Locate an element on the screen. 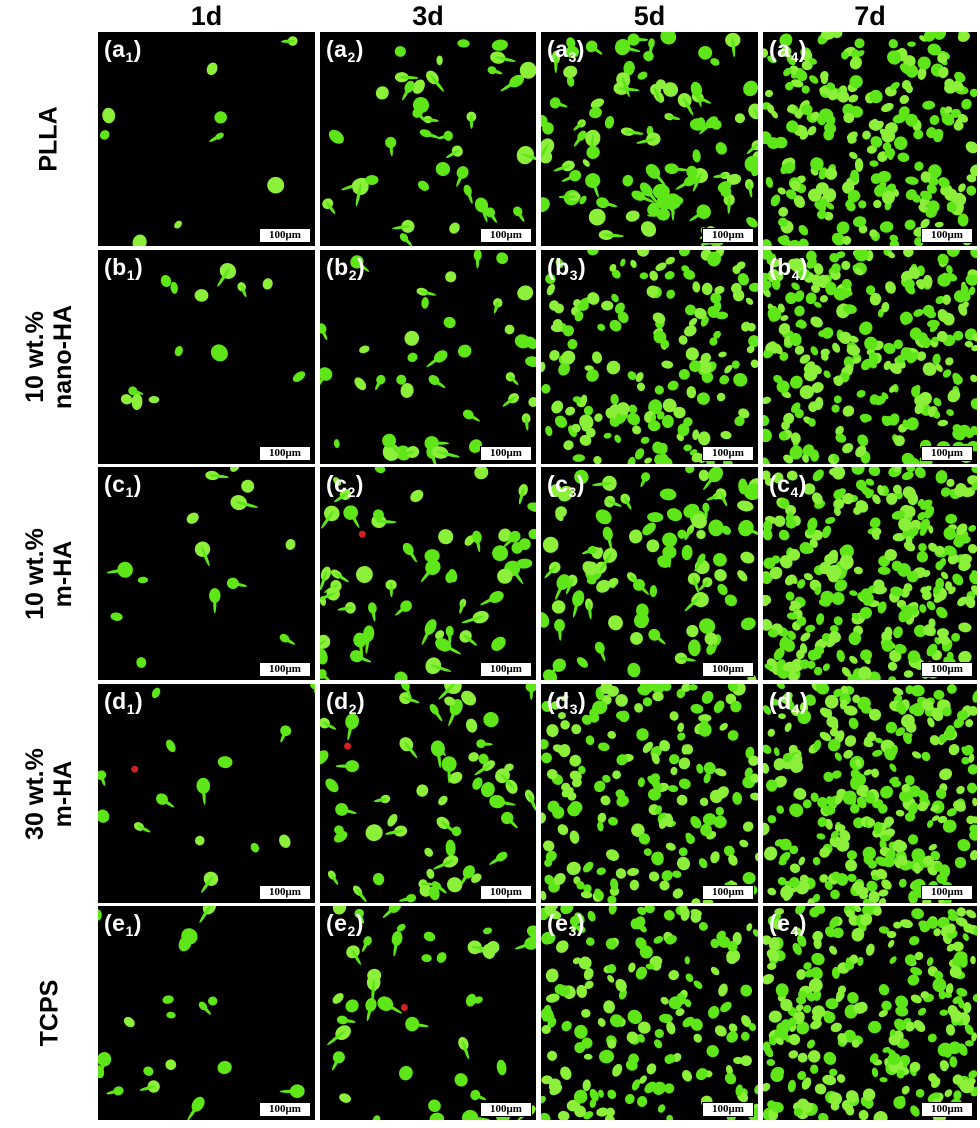 The width and height of the screenshot is (980, 1128). panel-letter: e is located at coordinates (119, 923).